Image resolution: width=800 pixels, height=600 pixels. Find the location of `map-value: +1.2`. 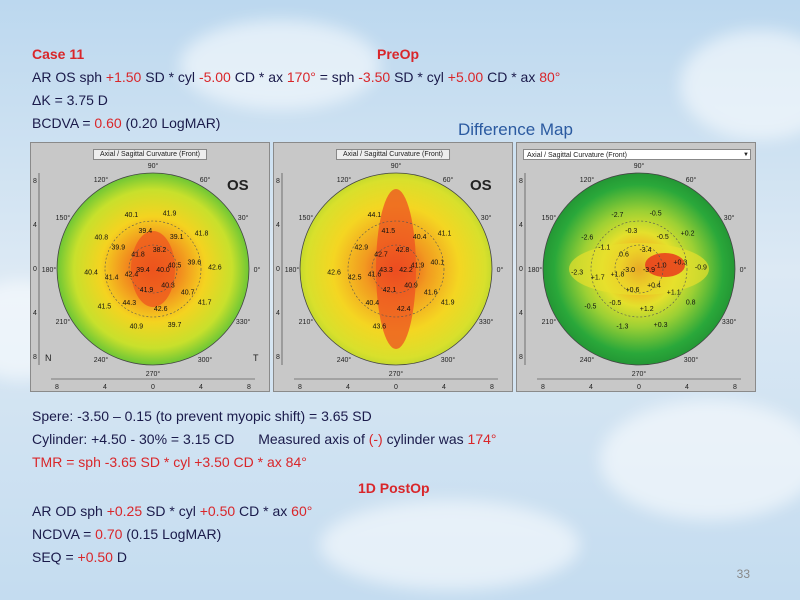

map-value: +1.2 is located at coordinates (647, 309).